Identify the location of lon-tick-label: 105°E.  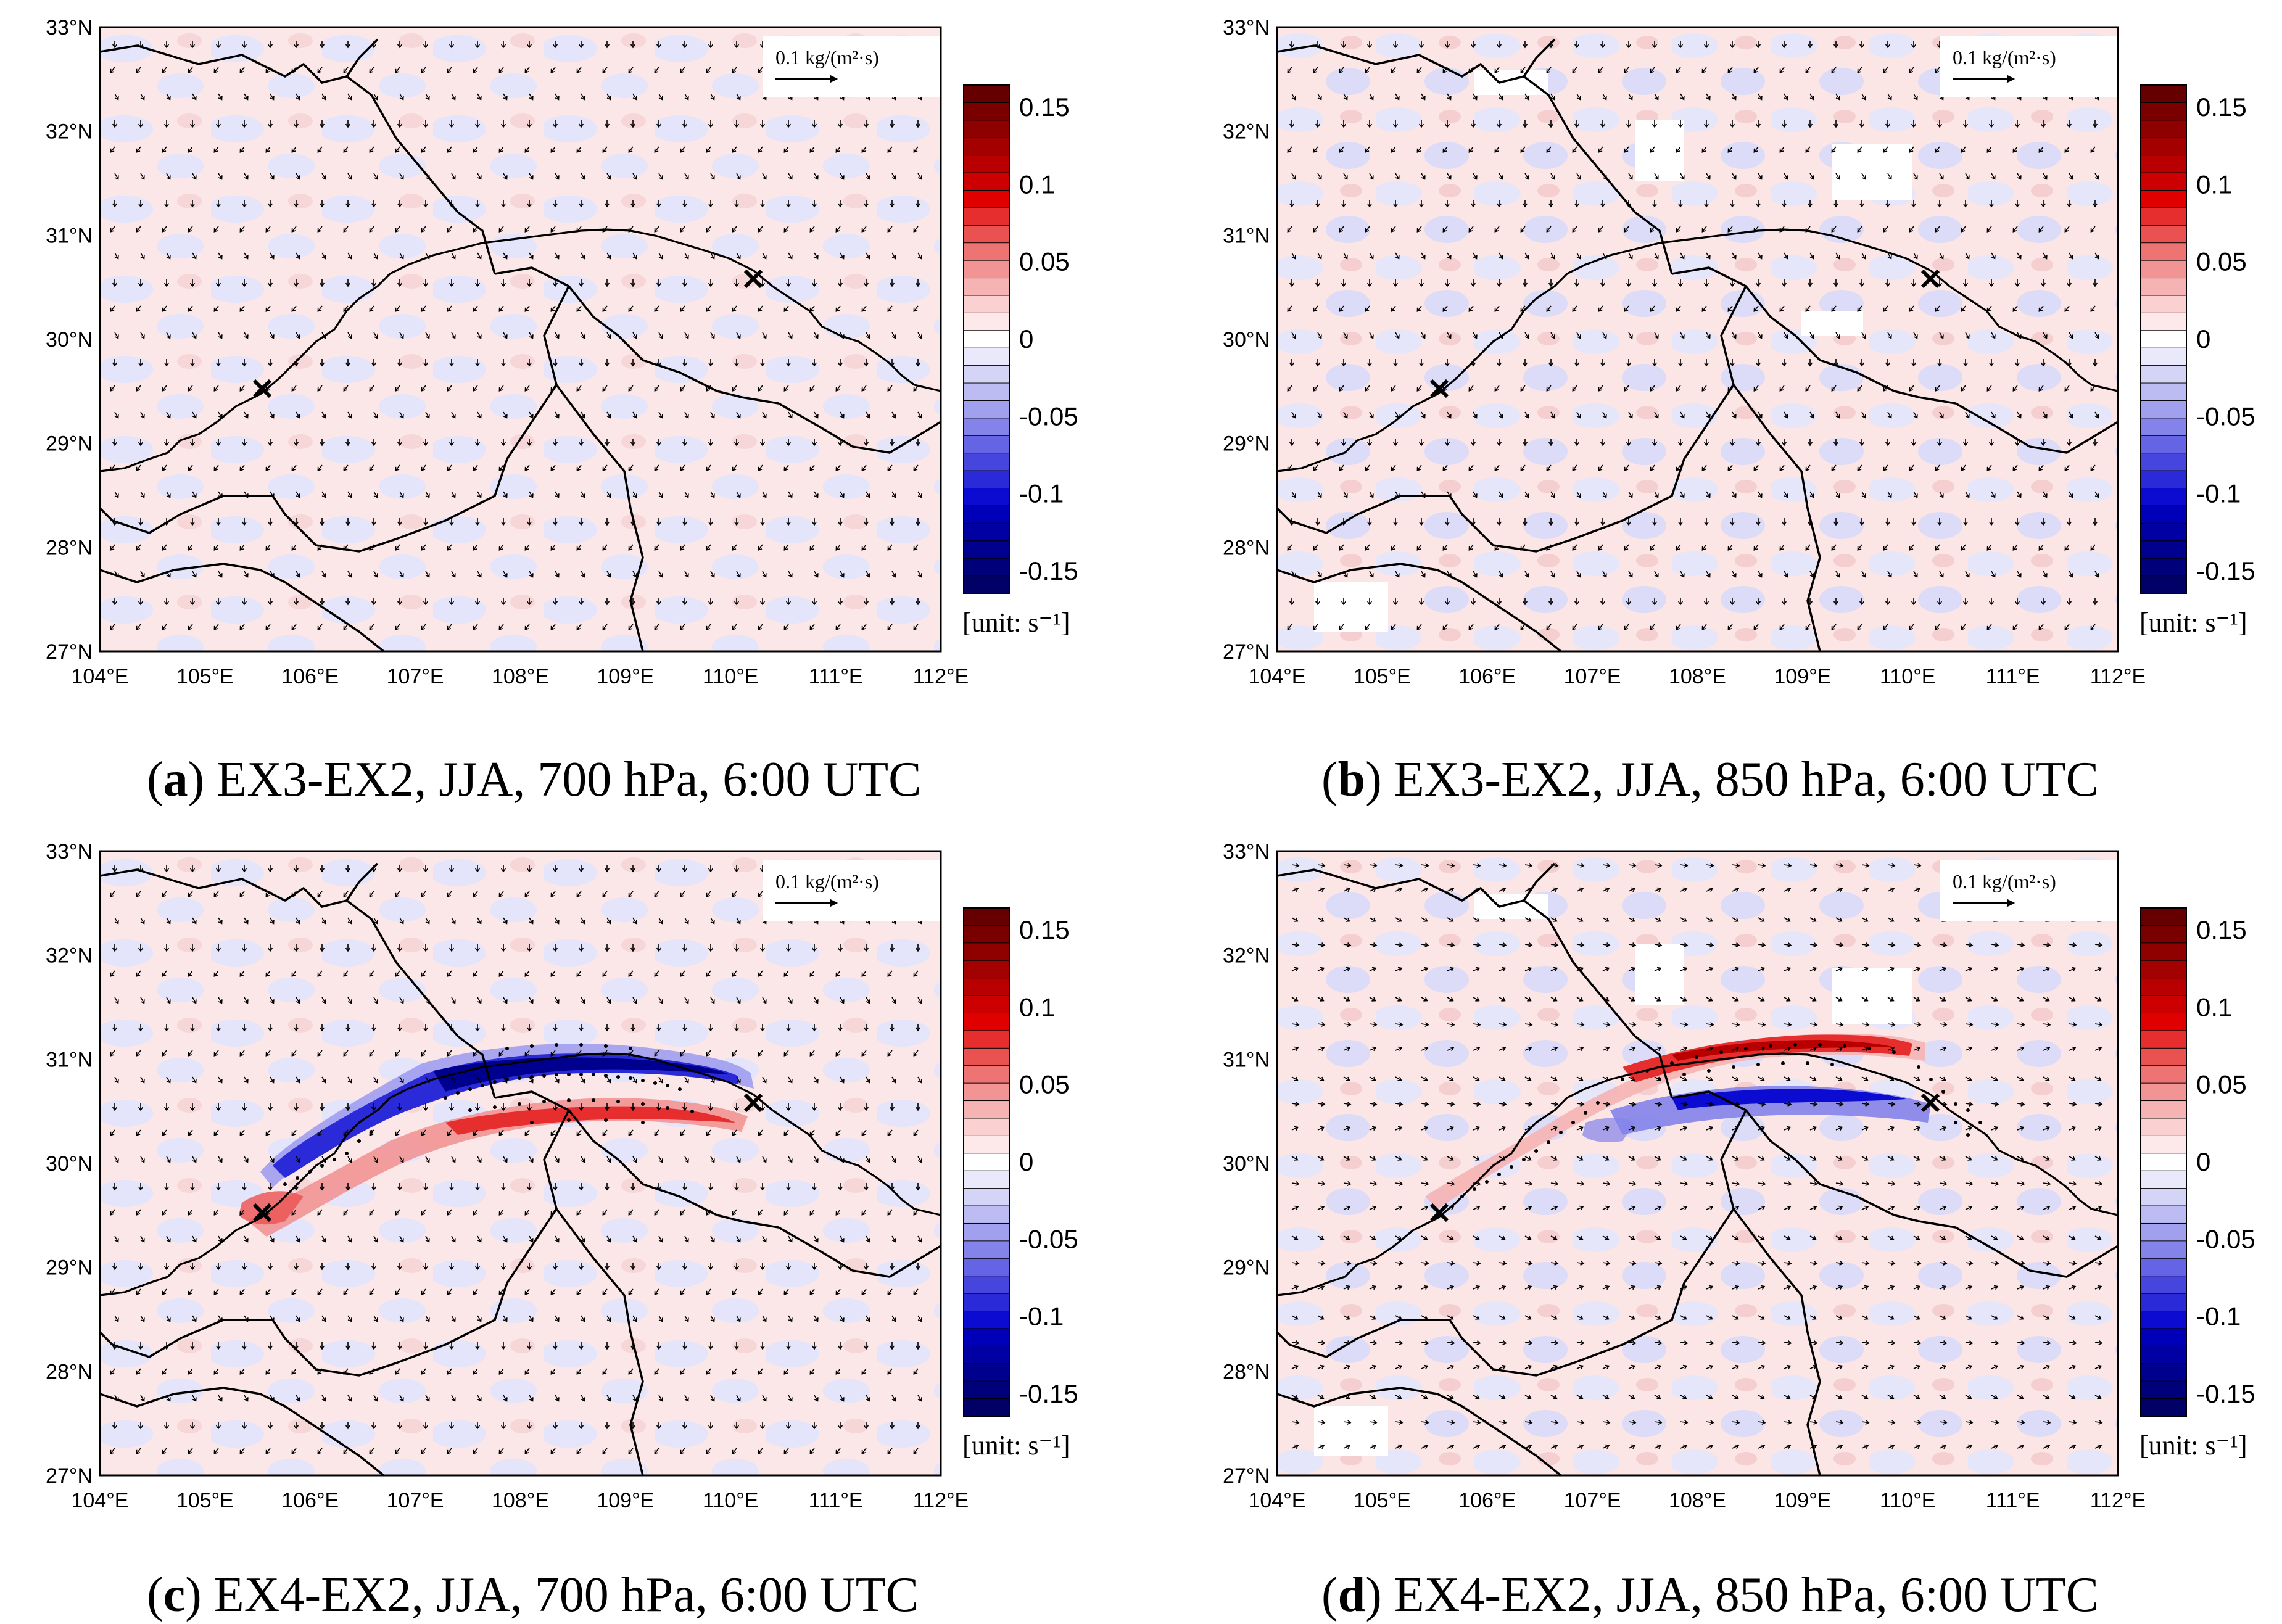
(205, 1500).